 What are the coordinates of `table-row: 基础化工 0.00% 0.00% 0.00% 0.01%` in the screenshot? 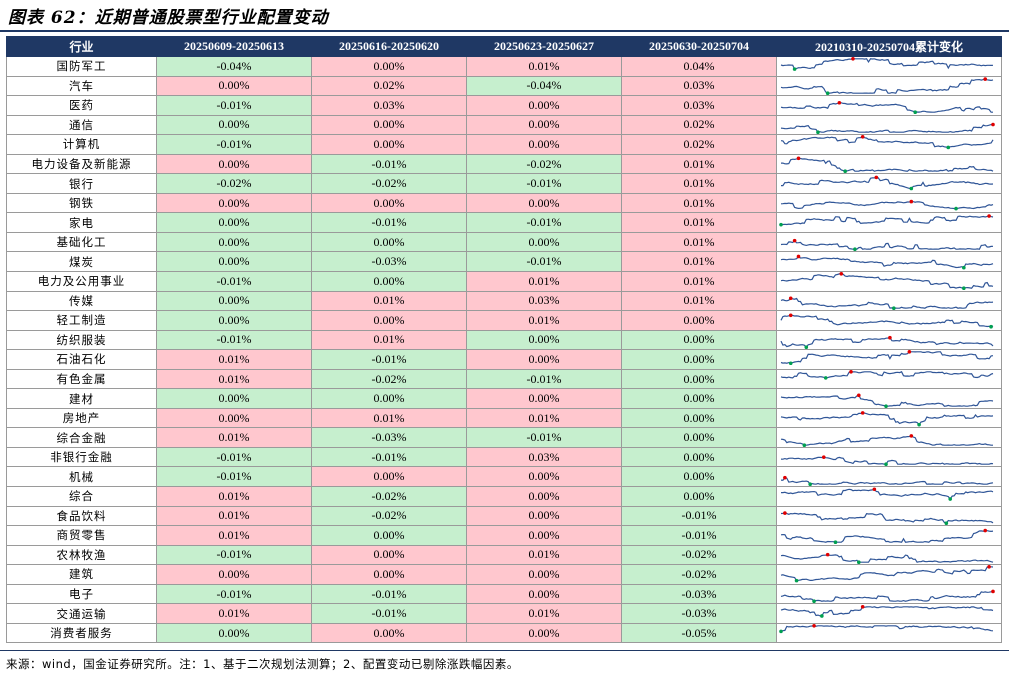 It's located at (504, 242).